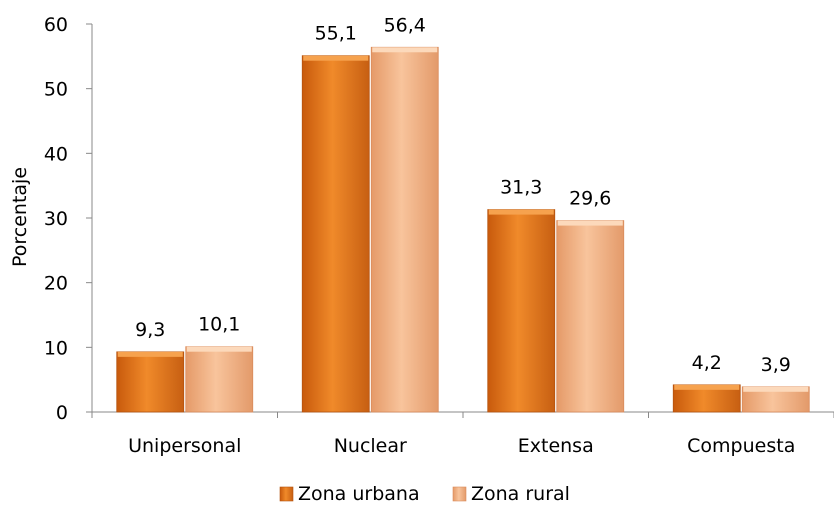 This screenshot has width=834, height=508. I want to click on y-tick-label: 60, so click(56, 25).